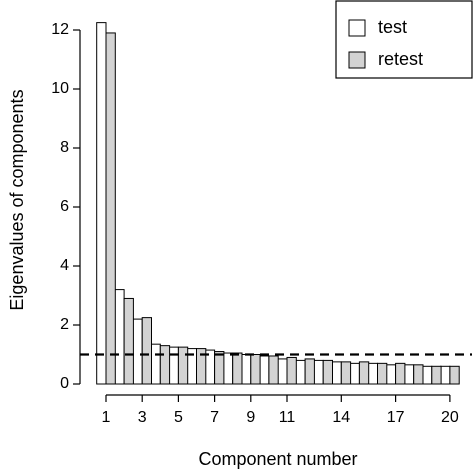  I want to click on x-tick-label: 9, so click(250, 417).